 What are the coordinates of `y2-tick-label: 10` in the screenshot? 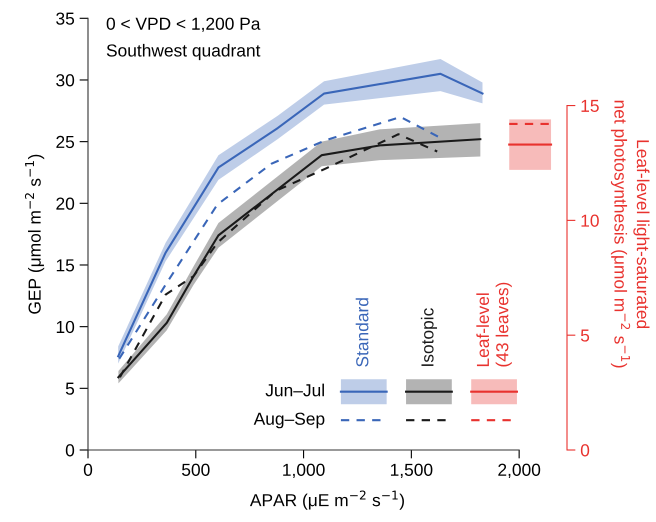 It's located at (590, 220).